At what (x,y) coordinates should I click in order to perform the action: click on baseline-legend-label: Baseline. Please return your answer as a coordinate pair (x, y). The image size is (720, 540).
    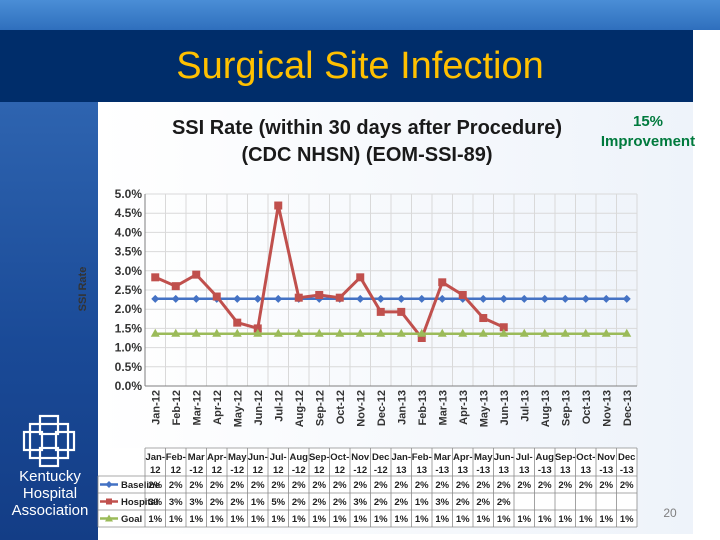
    Looking at the image, I should click on (140, 485).